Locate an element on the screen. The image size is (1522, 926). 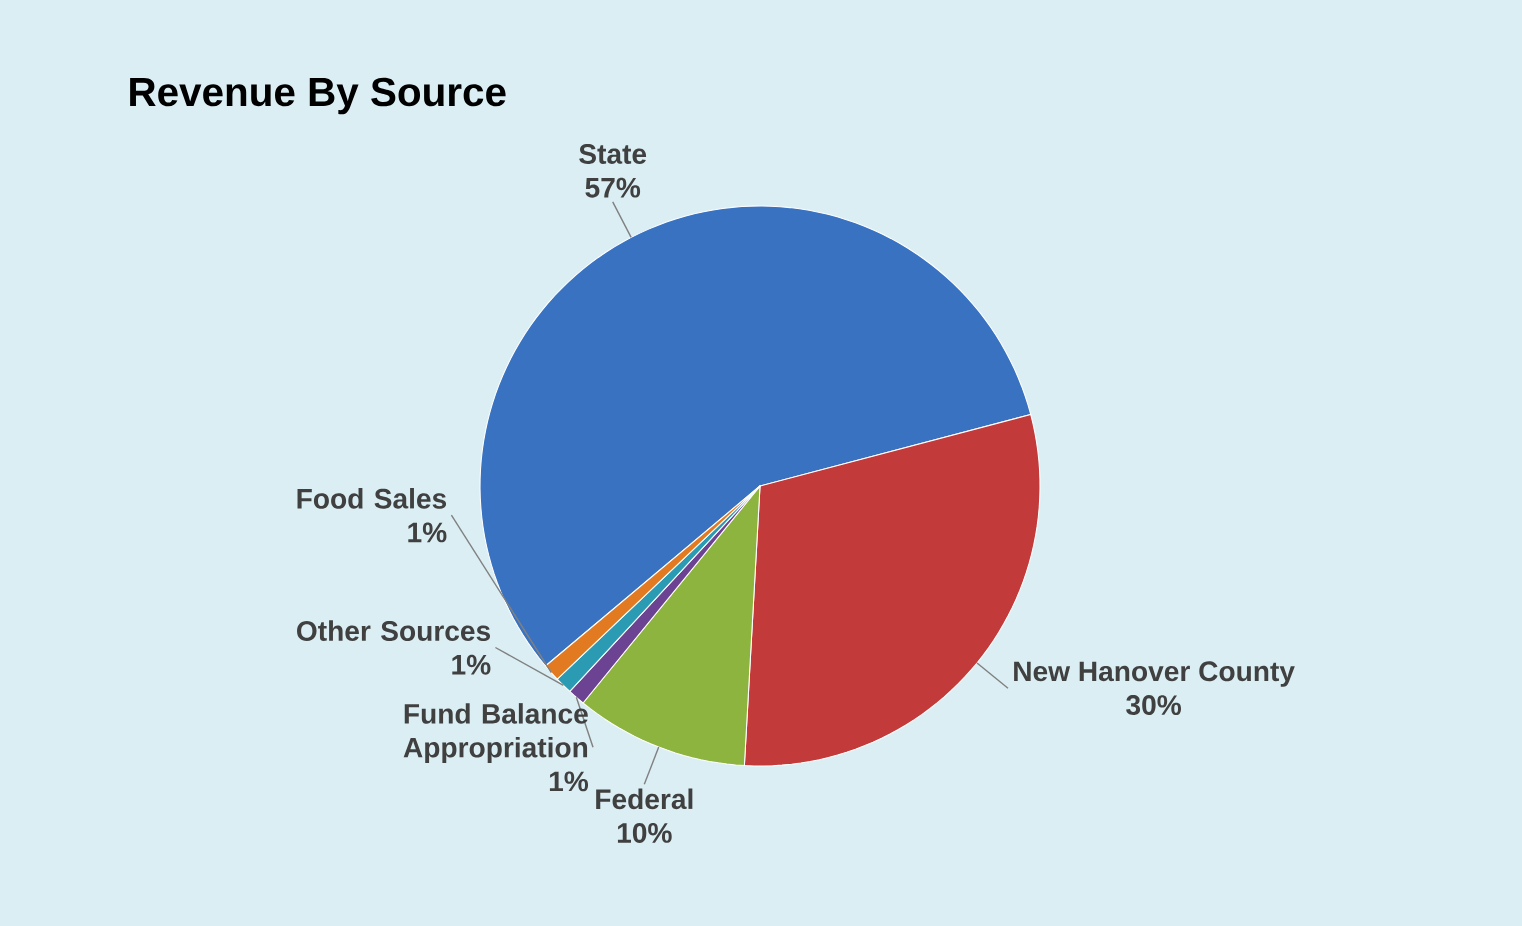
slice-label: Food Sales is located at coordinates (372, 498).